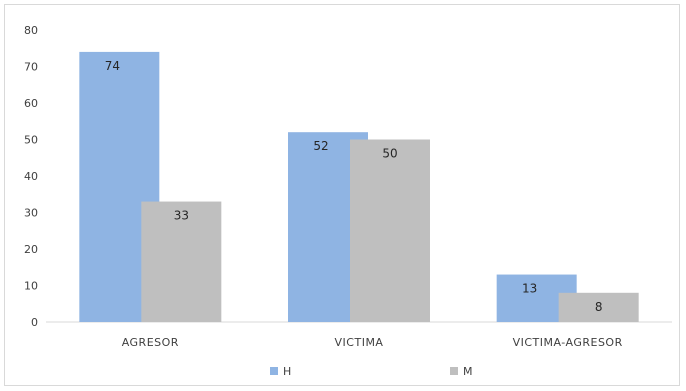 The image size is (686, 391). What do you see at coordinates (359, 342) in the screenshot?
I see `x-category-label: VICTIMA` at bounding box center [359, 342].